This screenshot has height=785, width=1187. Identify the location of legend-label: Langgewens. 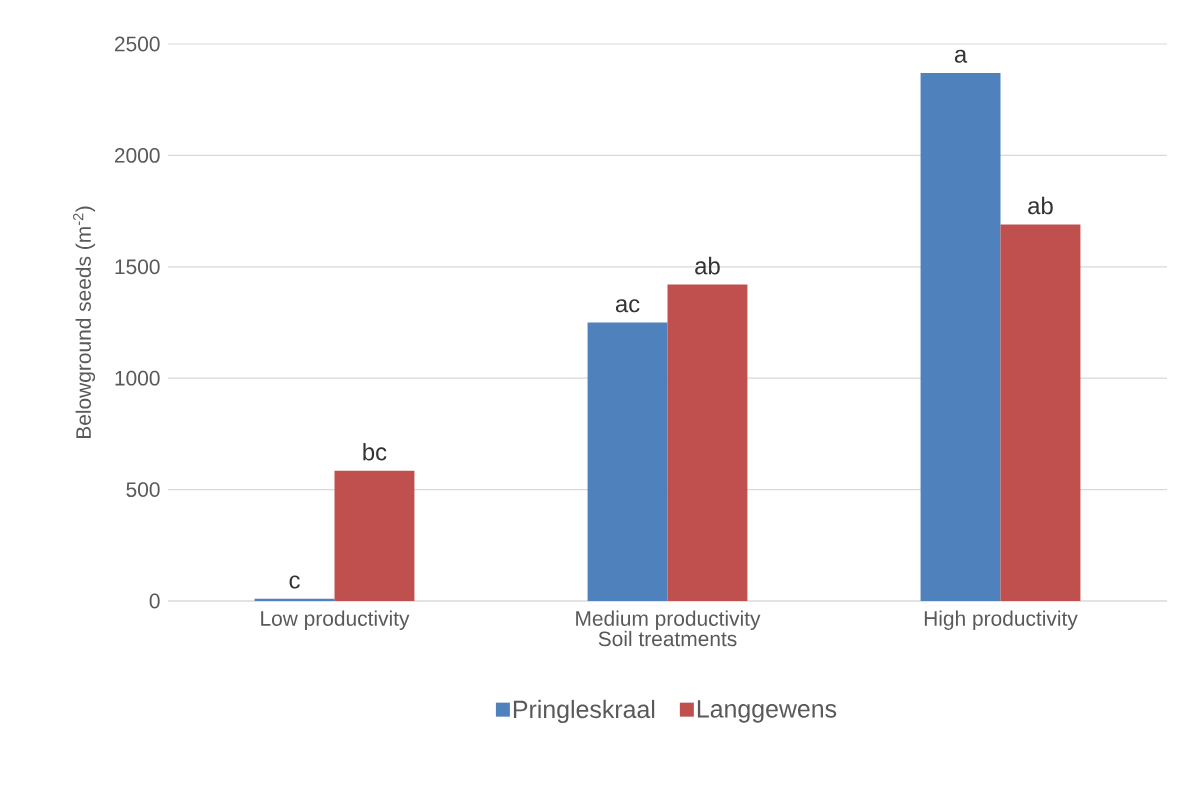
(767, 711).